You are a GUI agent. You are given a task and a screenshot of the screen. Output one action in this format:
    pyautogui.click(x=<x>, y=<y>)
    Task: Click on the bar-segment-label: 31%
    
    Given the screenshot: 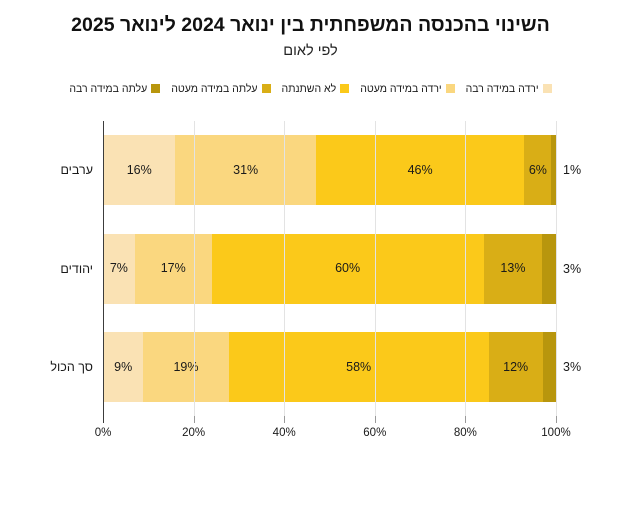 What is the action you would take?
    pyautogui.click(x=246, y=170)
    